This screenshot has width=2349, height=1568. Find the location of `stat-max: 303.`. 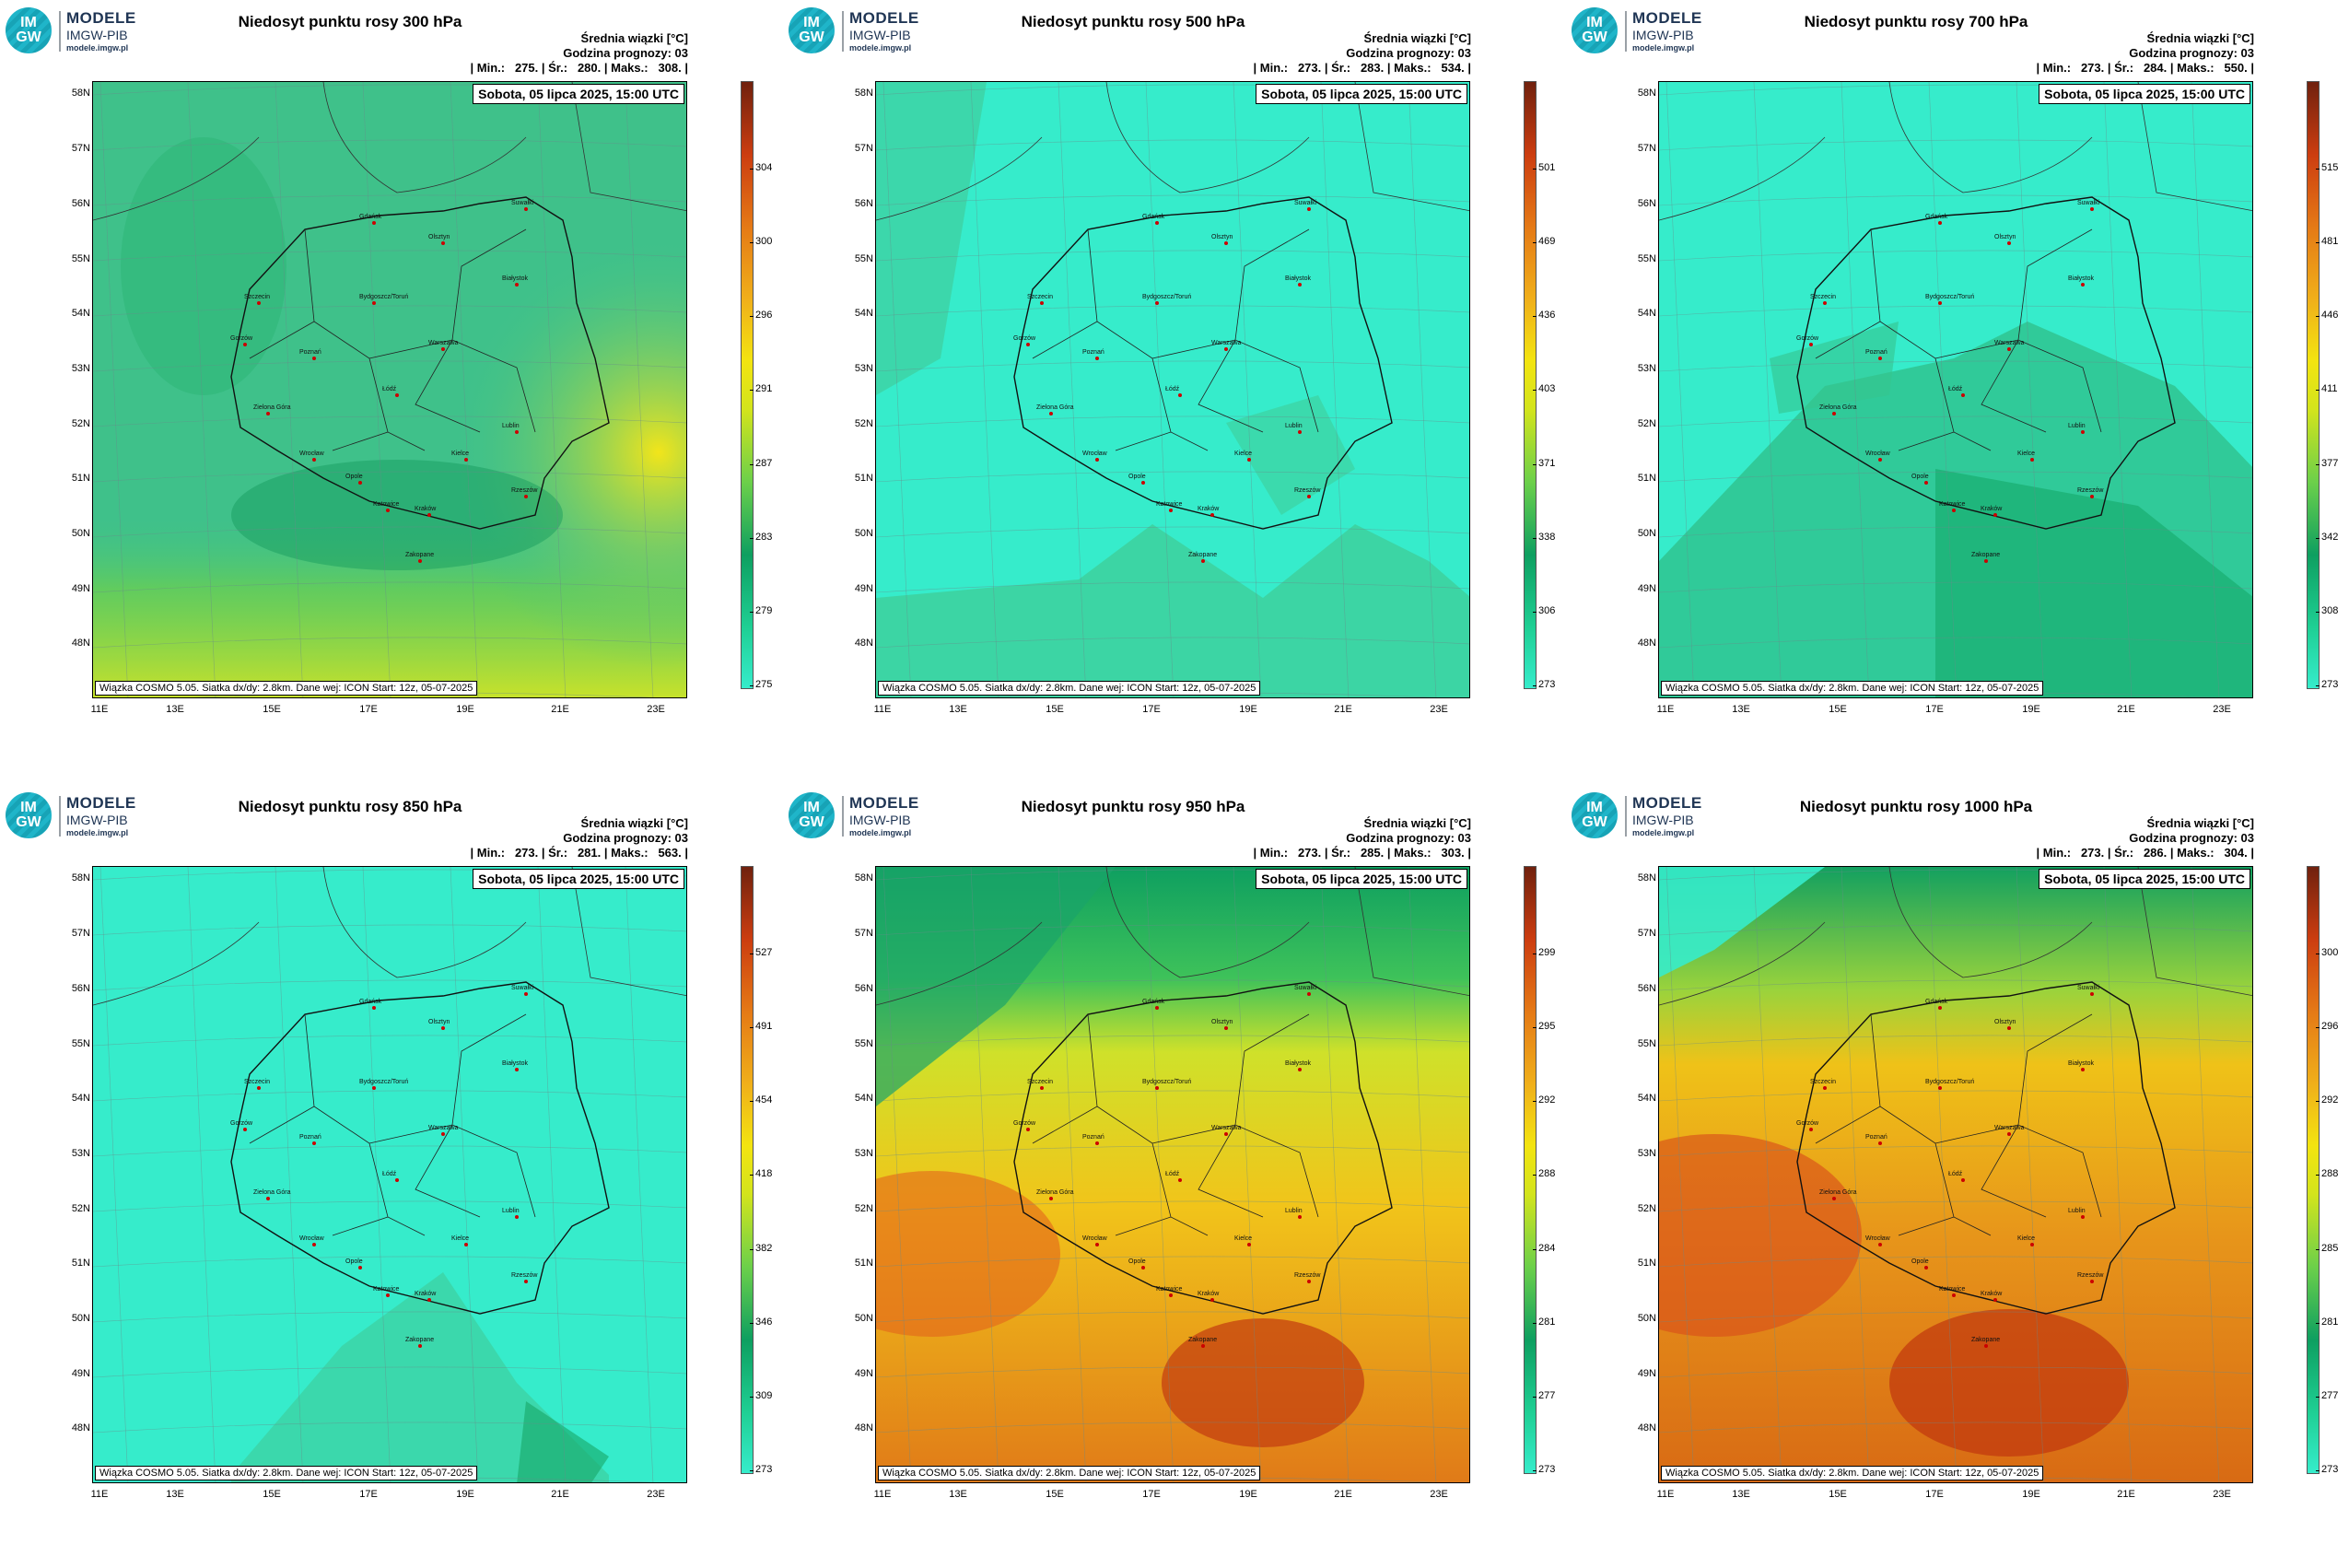

stat-max: 303. is located at coordinates (1453, 853).